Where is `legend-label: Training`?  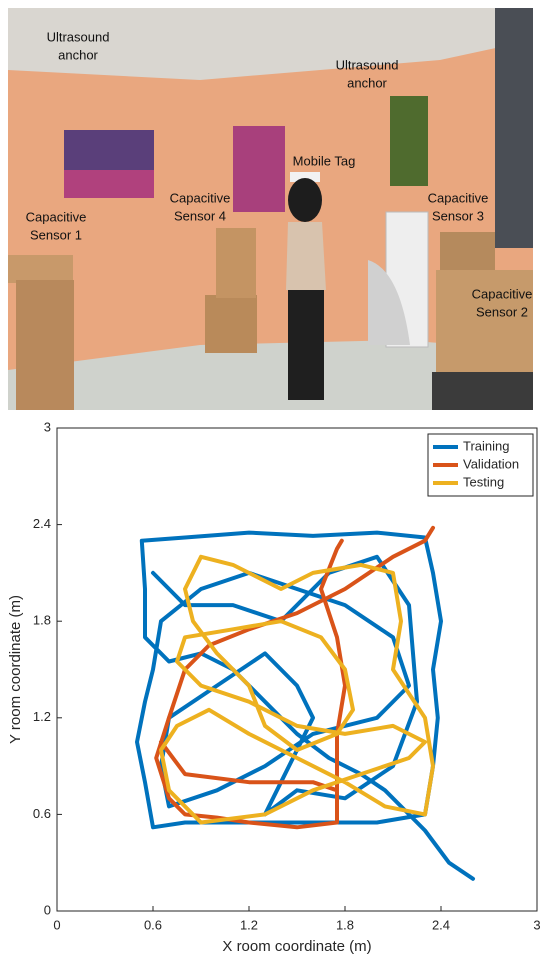 legend-label: Training is located at coordinates (486, 445).